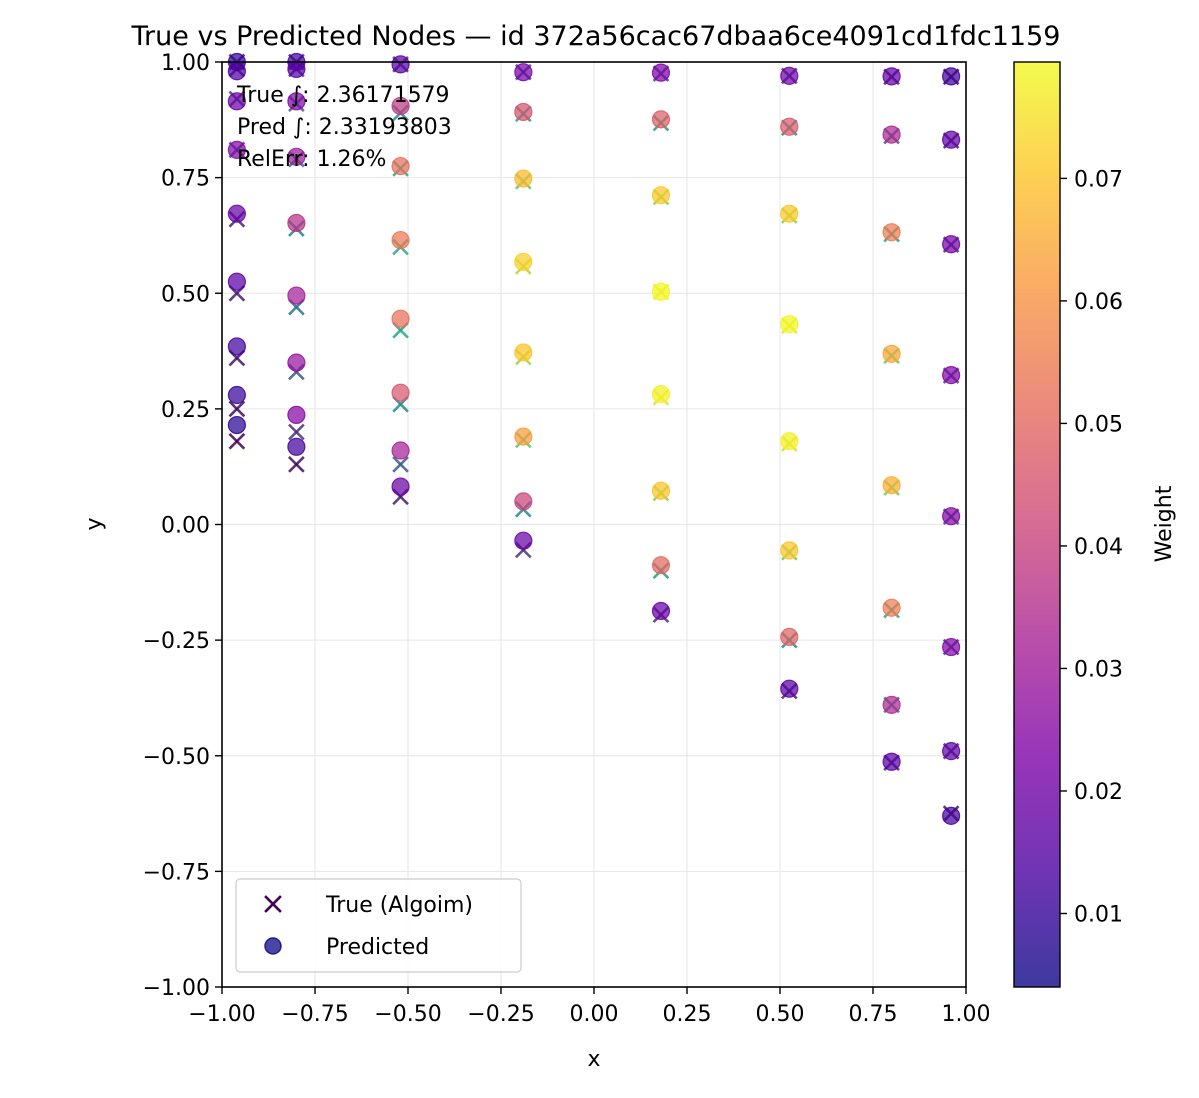  I want to click on y-tick-label: 0.25, so click(185, 410).